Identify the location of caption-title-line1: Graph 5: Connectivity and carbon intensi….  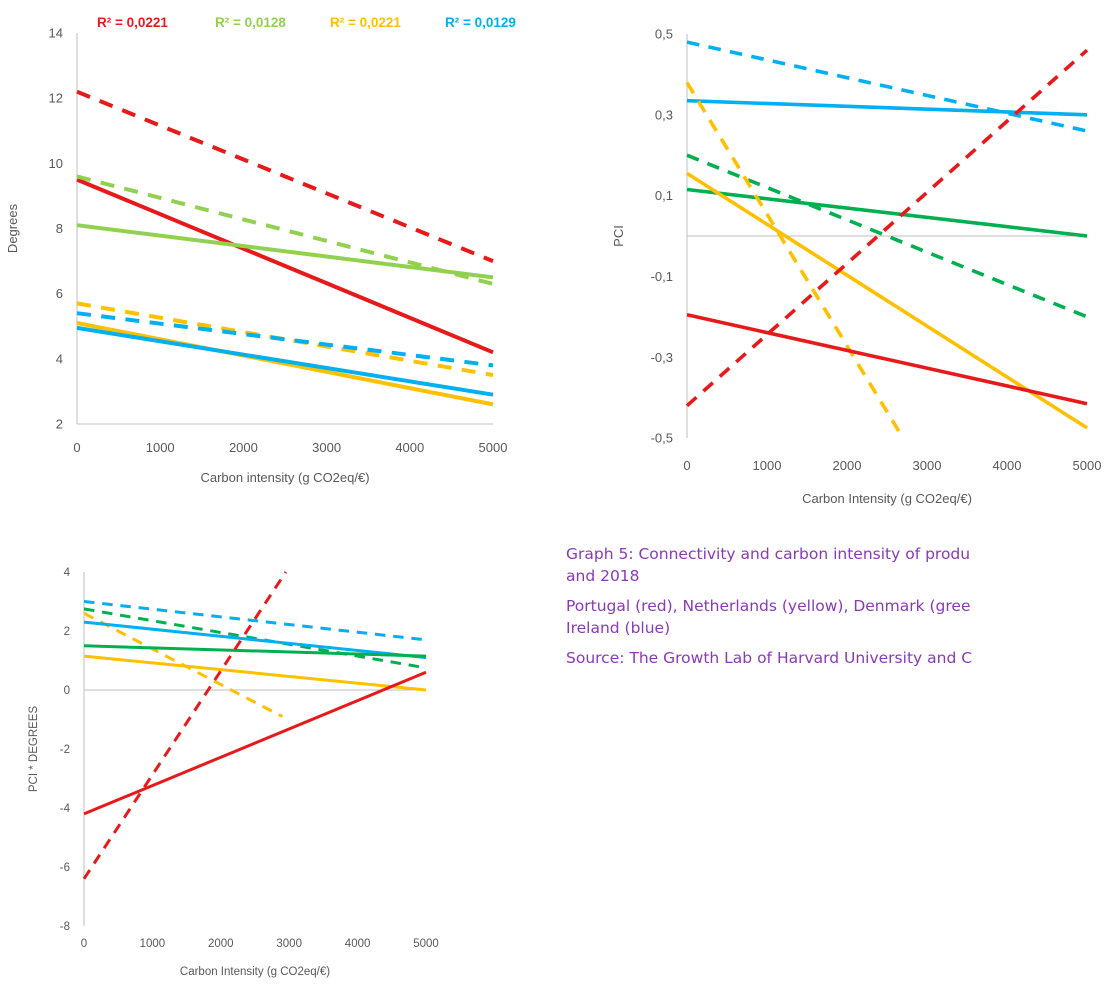
(768, 554).